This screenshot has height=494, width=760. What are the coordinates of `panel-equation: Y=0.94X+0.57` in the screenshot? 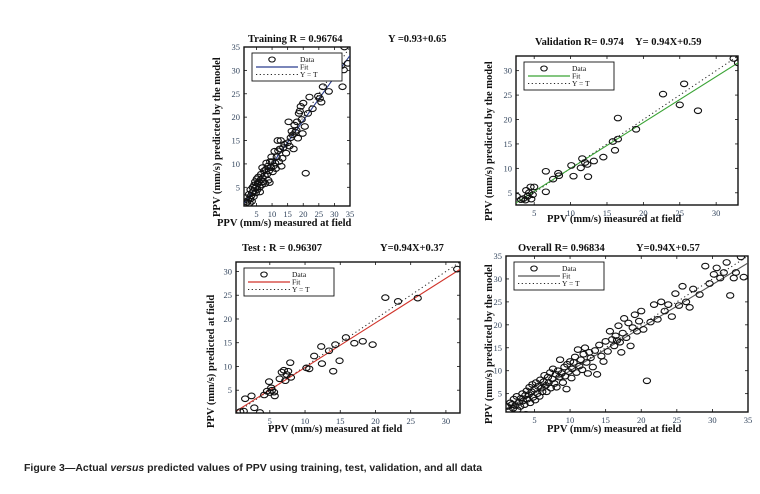 It's located at (668, 248).